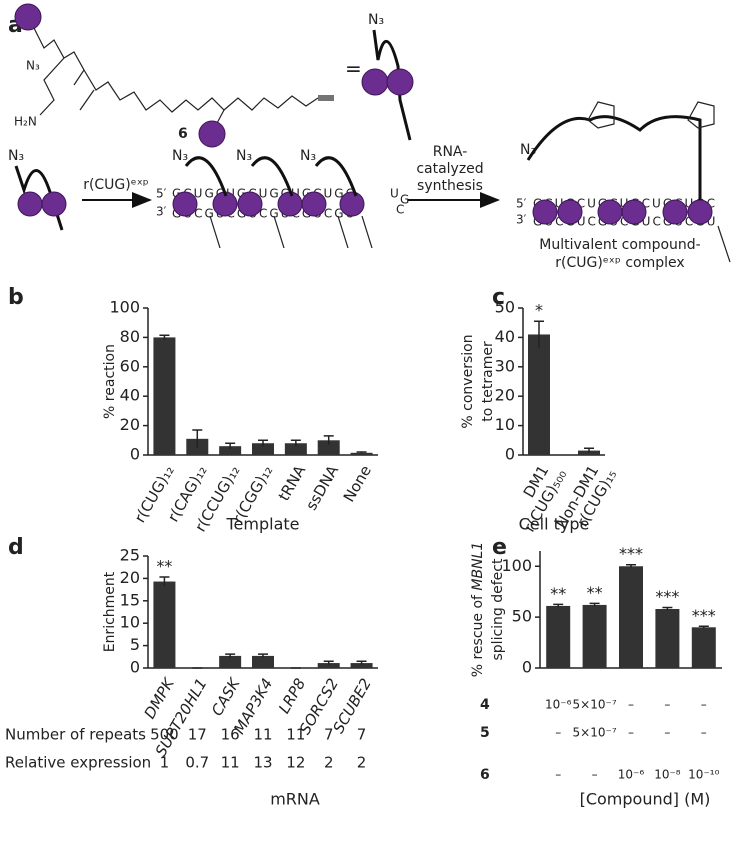 The image size is (754, 841). I want to click on table-row-label: 6, so click(485, 775).